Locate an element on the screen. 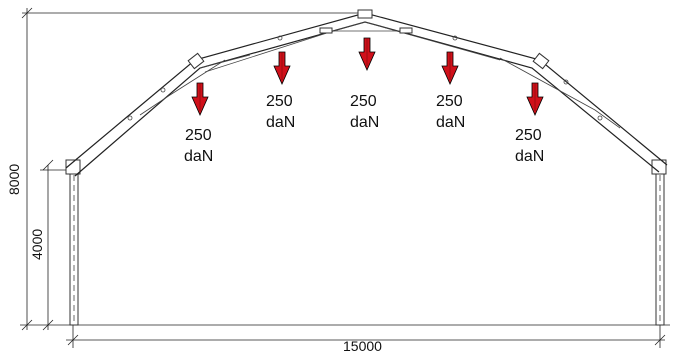 This screenshot has height=351, width=676. load-2-value: 250 is located at coordinates (279, 101).